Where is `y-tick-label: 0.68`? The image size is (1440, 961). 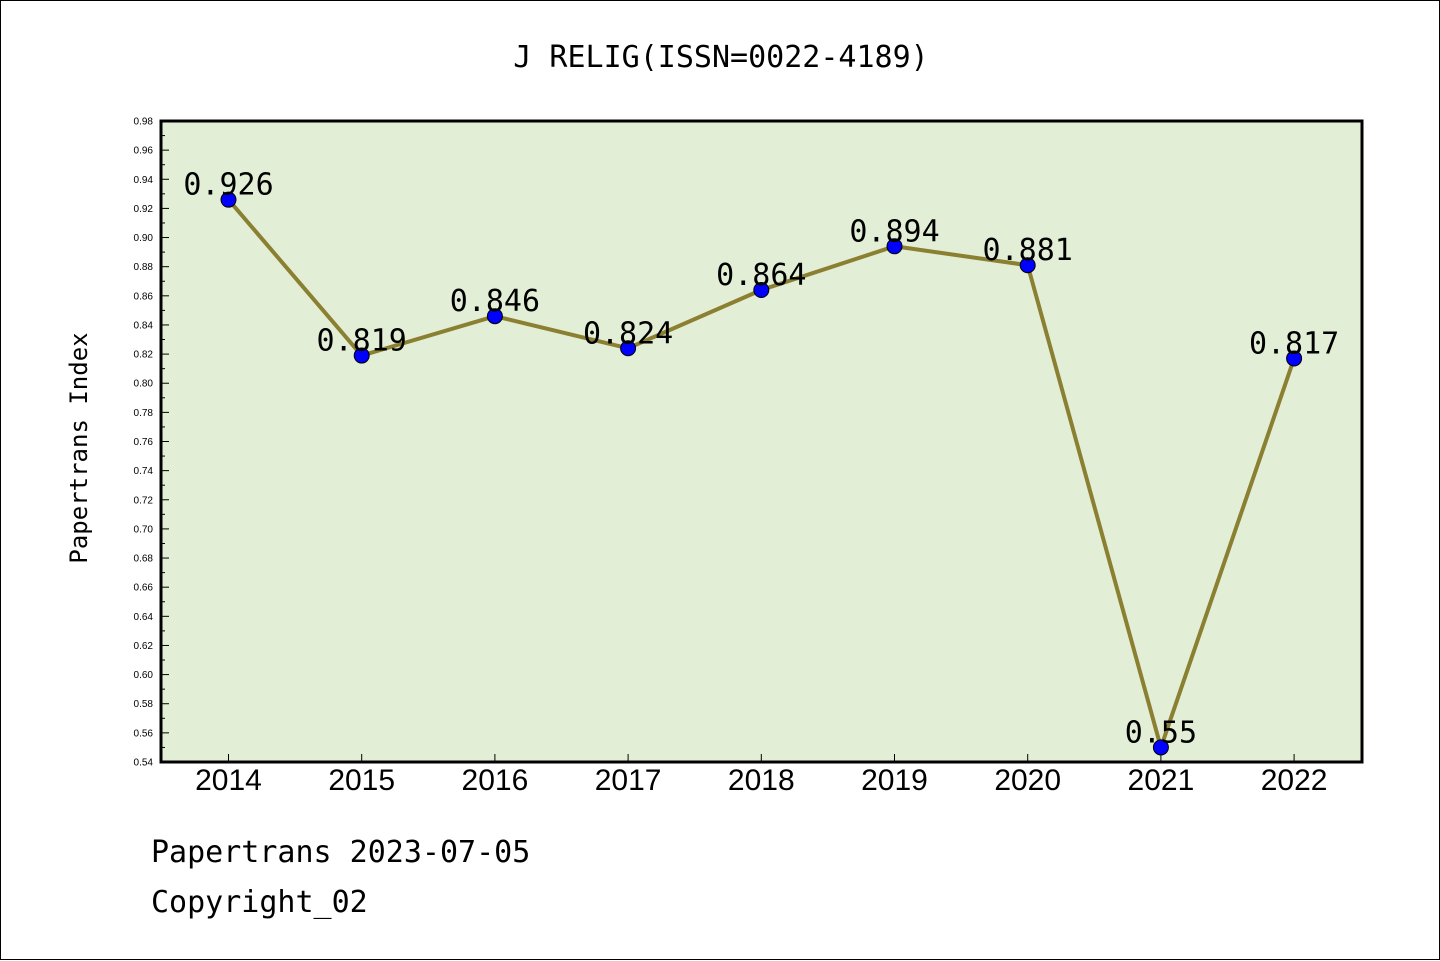
y-tick-label: 0.68 is located at coordinates (144, 559).